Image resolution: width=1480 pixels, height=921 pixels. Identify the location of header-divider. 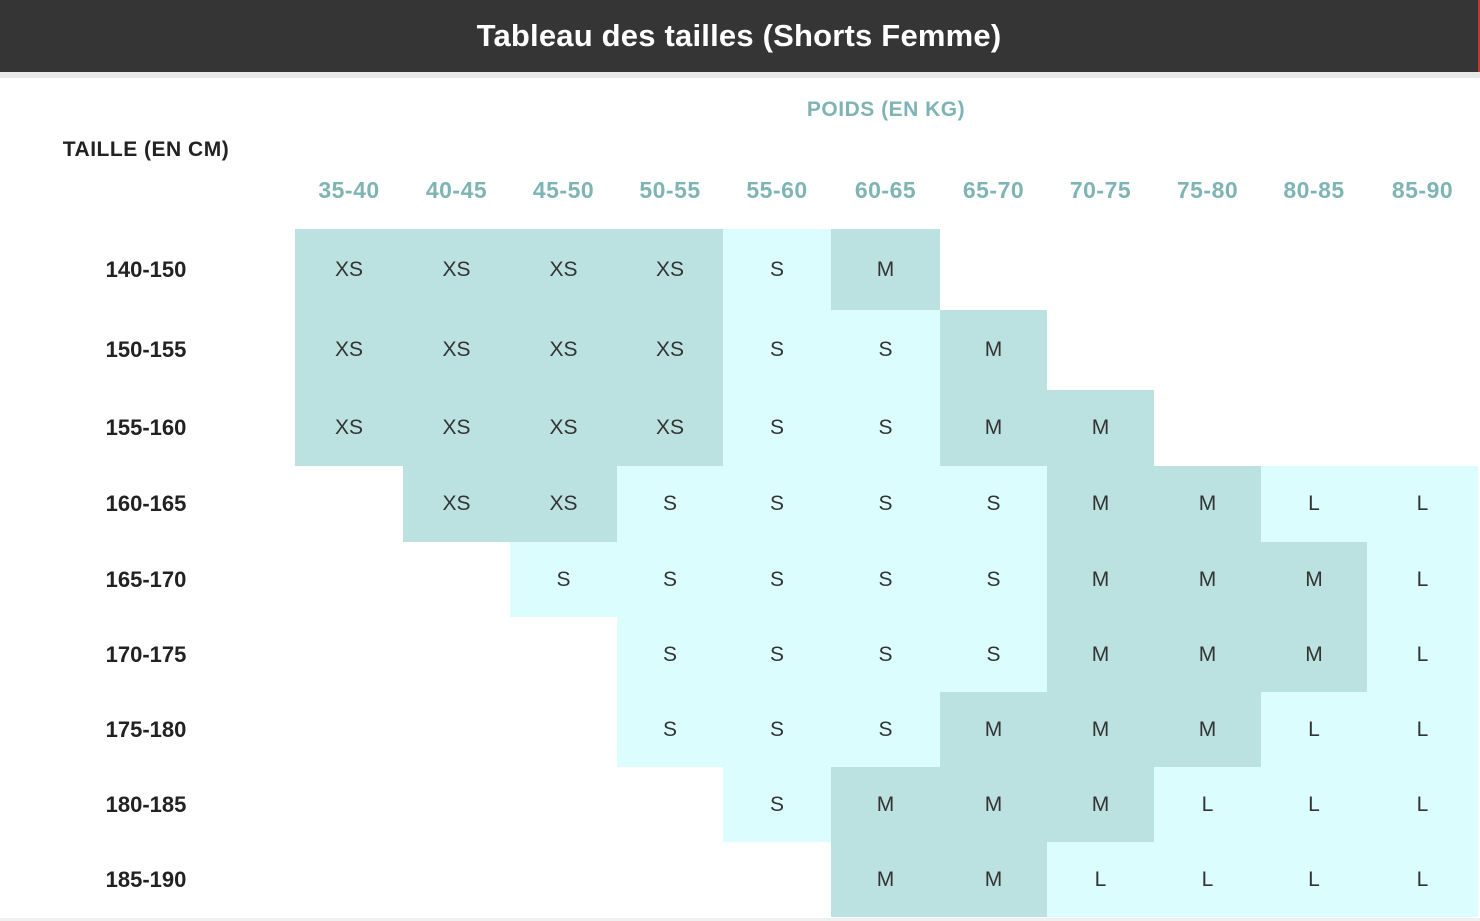
(740, 75).